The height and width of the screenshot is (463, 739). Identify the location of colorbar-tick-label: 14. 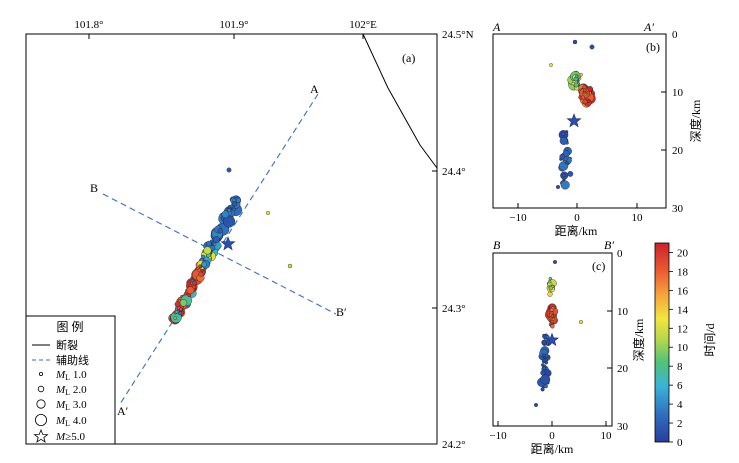
(683, 310).